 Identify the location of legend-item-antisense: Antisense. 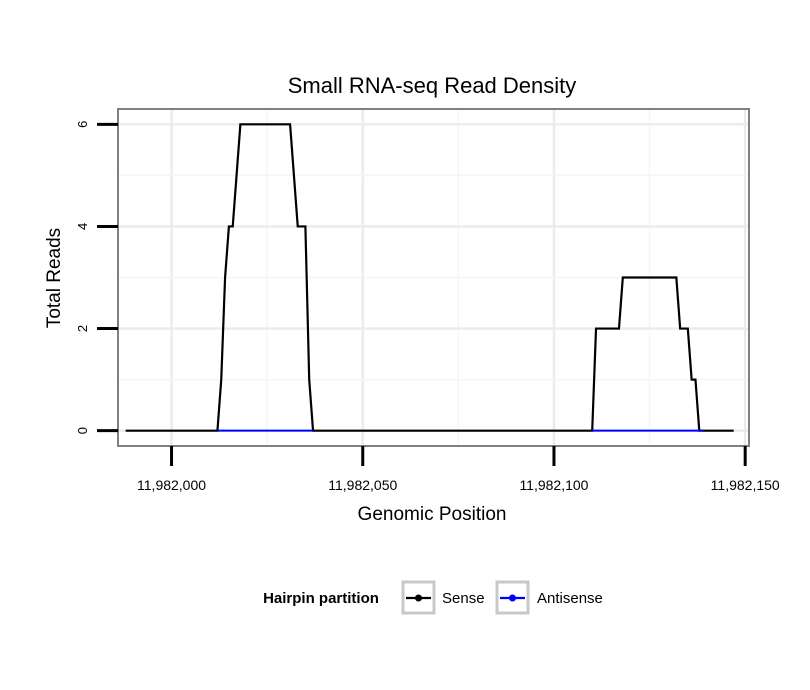
(549, 597).